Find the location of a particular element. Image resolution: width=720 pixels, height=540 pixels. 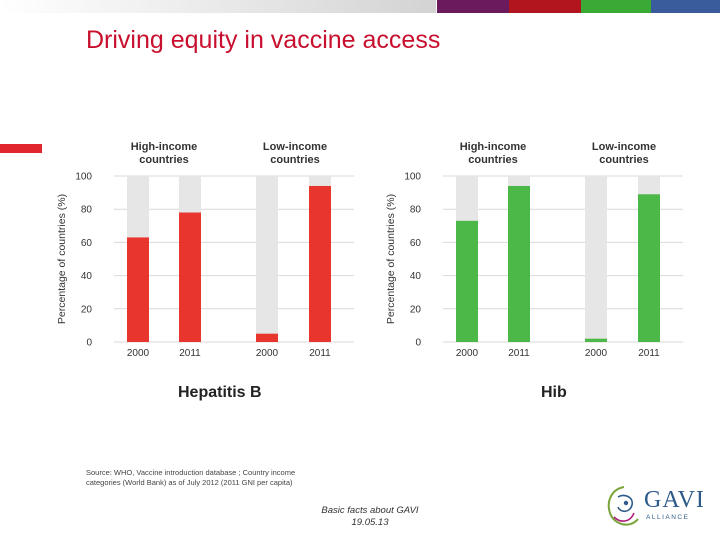

logo-subtext: ALLIANCE is located at coordinates (668, 517).